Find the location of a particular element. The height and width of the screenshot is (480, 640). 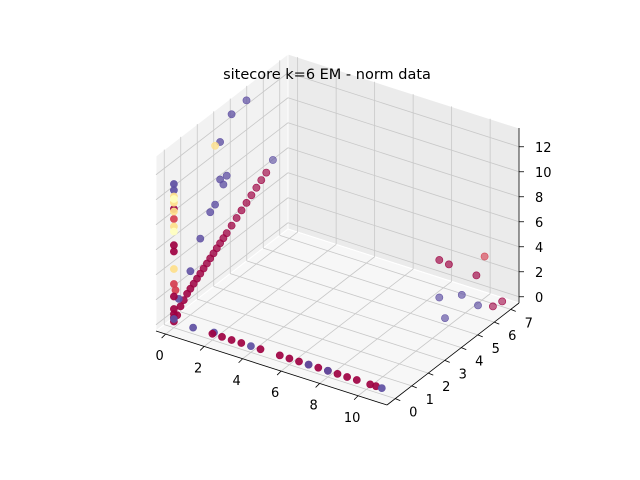

z-tick-label: 6 is located at coordinates (539, 223).